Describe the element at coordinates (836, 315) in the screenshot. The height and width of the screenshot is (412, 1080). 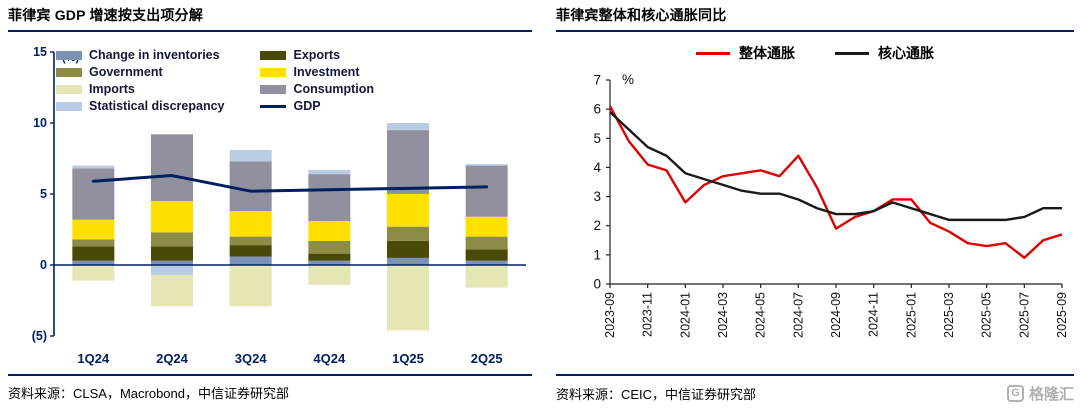
I see `svg-text: 2024-09` at that location.